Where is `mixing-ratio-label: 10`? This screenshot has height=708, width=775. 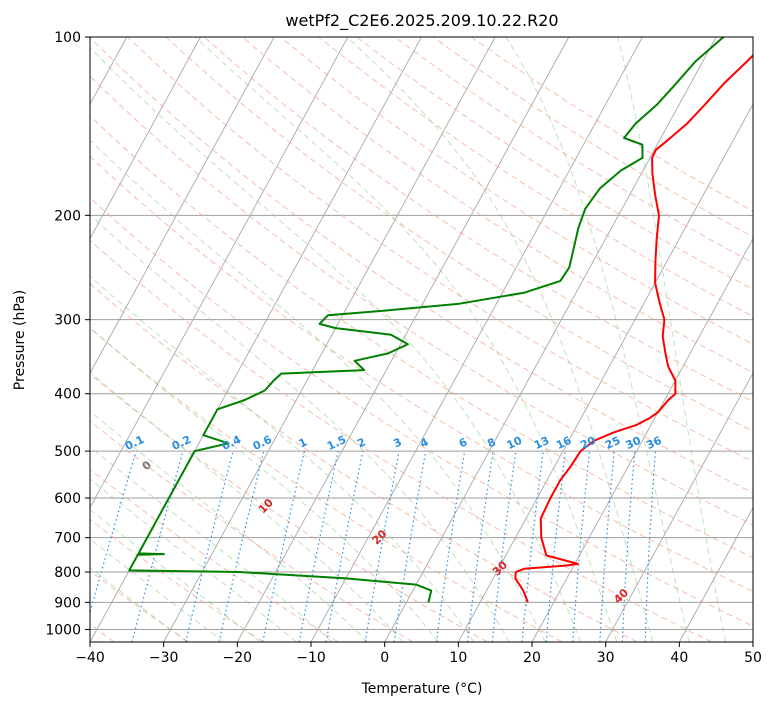 mixing-ratio-label: 10 is located at coordinates (515, 443).